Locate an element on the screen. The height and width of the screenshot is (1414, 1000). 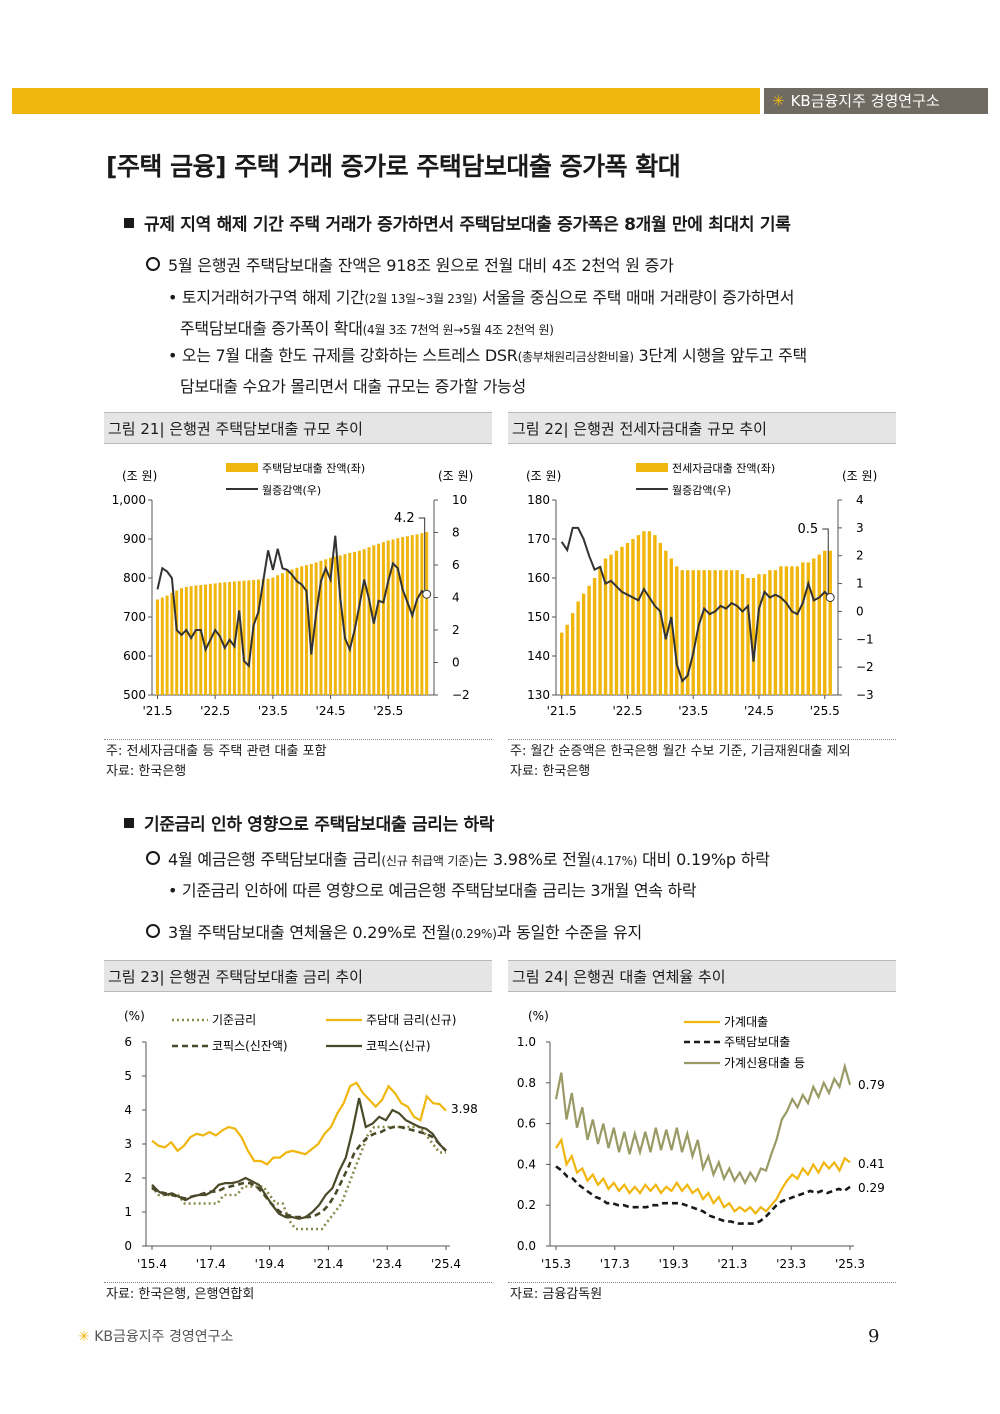
legend-label: 전세자금대출 잔액(좌) is located at coordinates (723, 468).